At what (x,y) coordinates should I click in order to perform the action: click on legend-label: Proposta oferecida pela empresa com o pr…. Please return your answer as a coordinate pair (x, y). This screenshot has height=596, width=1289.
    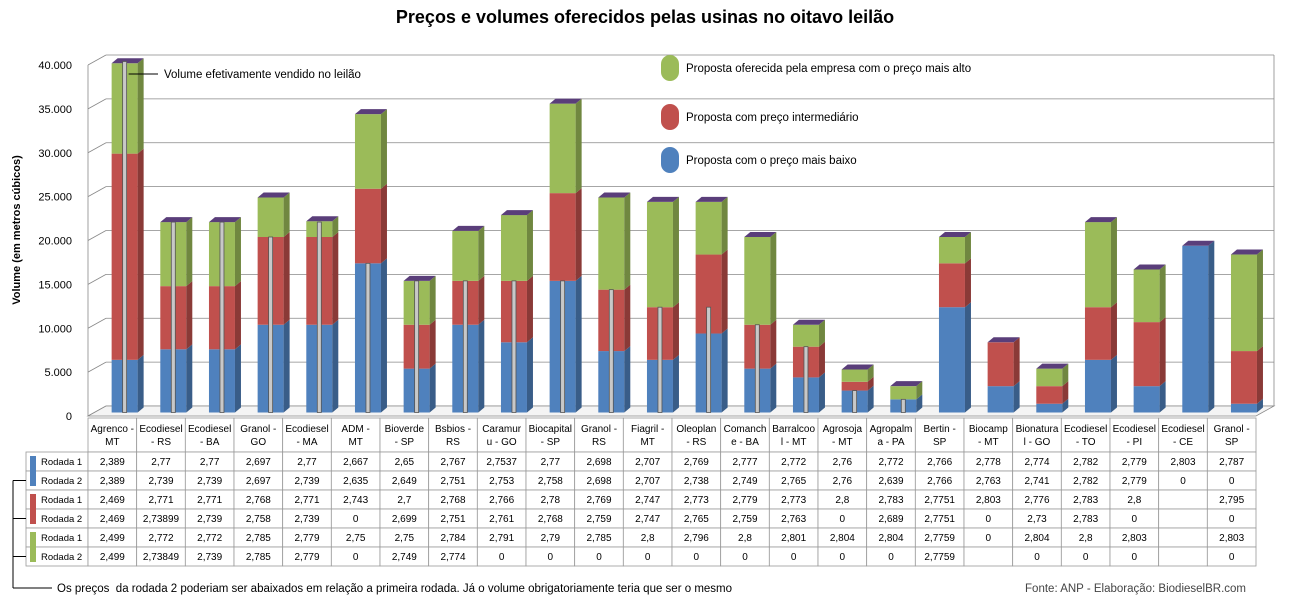
    Looking at the image, I should click on (828, 69).